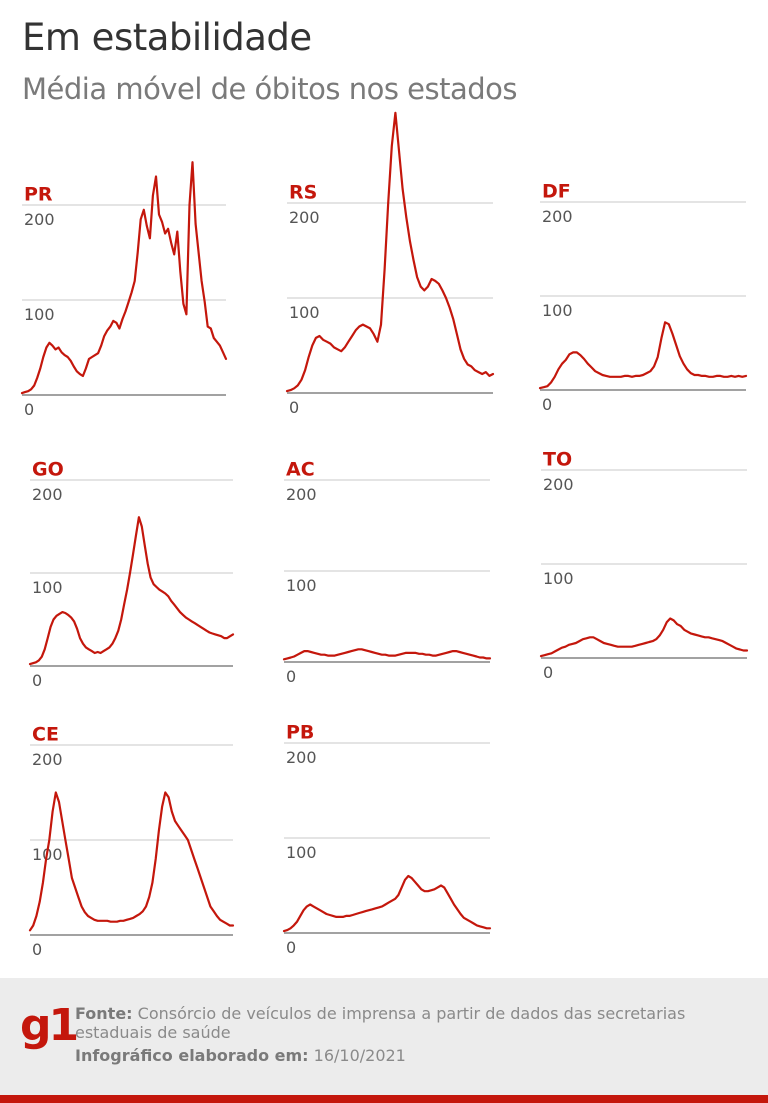 The height and width of the screenshot is (1103, 768). What do you see at coordinates (291, 676) in the screenshot?
I see `tick-label-ac-0: 0` at bounding box center [291, 676].